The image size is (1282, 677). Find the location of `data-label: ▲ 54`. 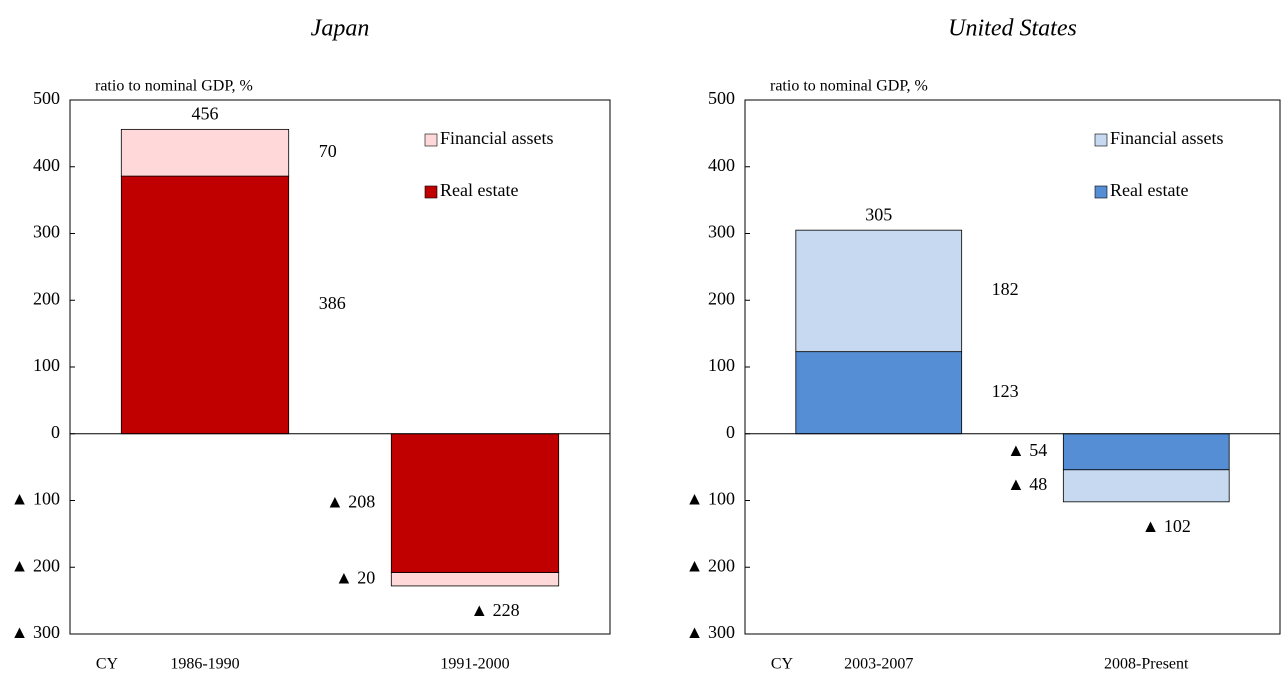

data-label: ▲ 54 is located at coordinates (1027, 450).